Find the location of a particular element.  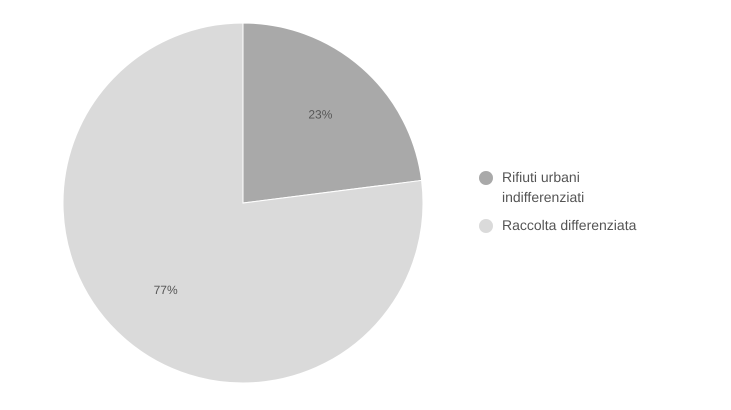

legend-label: Rifiuti urbani indifferenziati is located at coordinates (543, 186).